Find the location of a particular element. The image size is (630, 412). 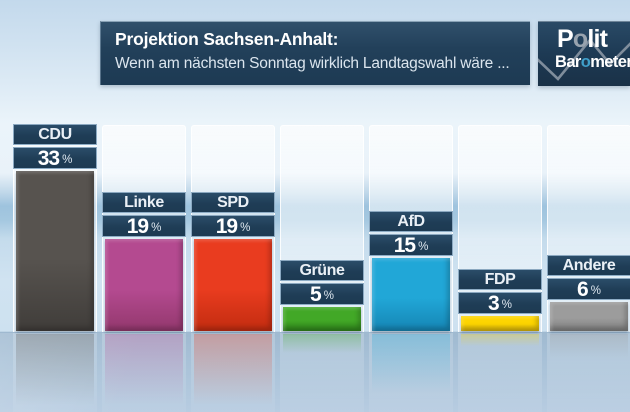

chart-title: Projektion Sachsen-Anhalt: is located at coordinates (227, 39).